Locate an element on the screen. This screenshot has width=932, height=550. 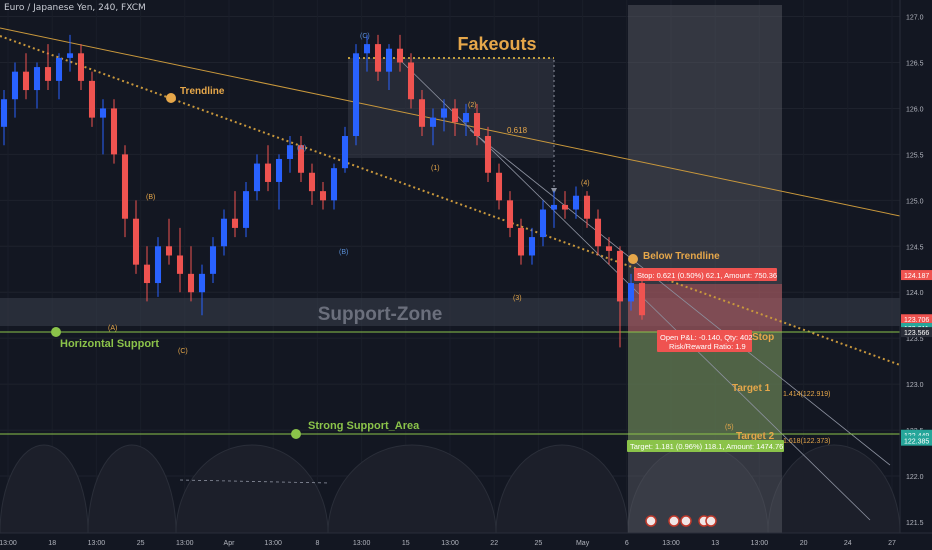
trendline-label: Trendline is located at coordinates (202, 91).